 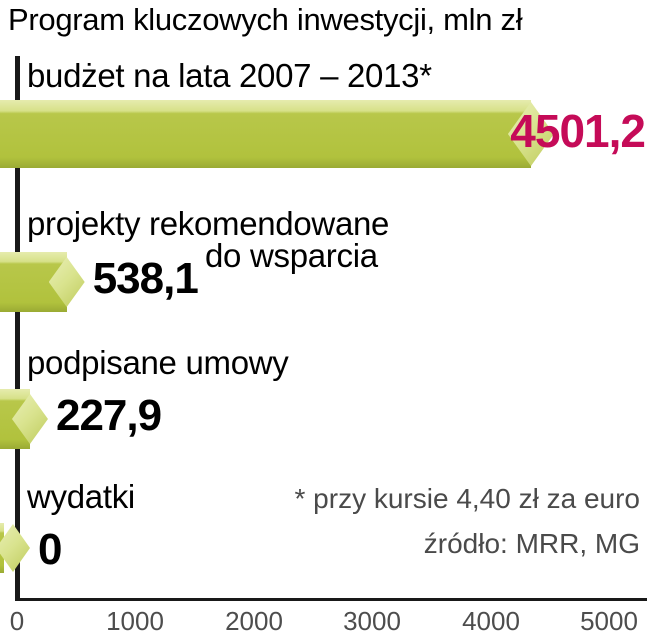 I want to click on bar-row-budzet: 4501,2, so click(x=323, y=134).